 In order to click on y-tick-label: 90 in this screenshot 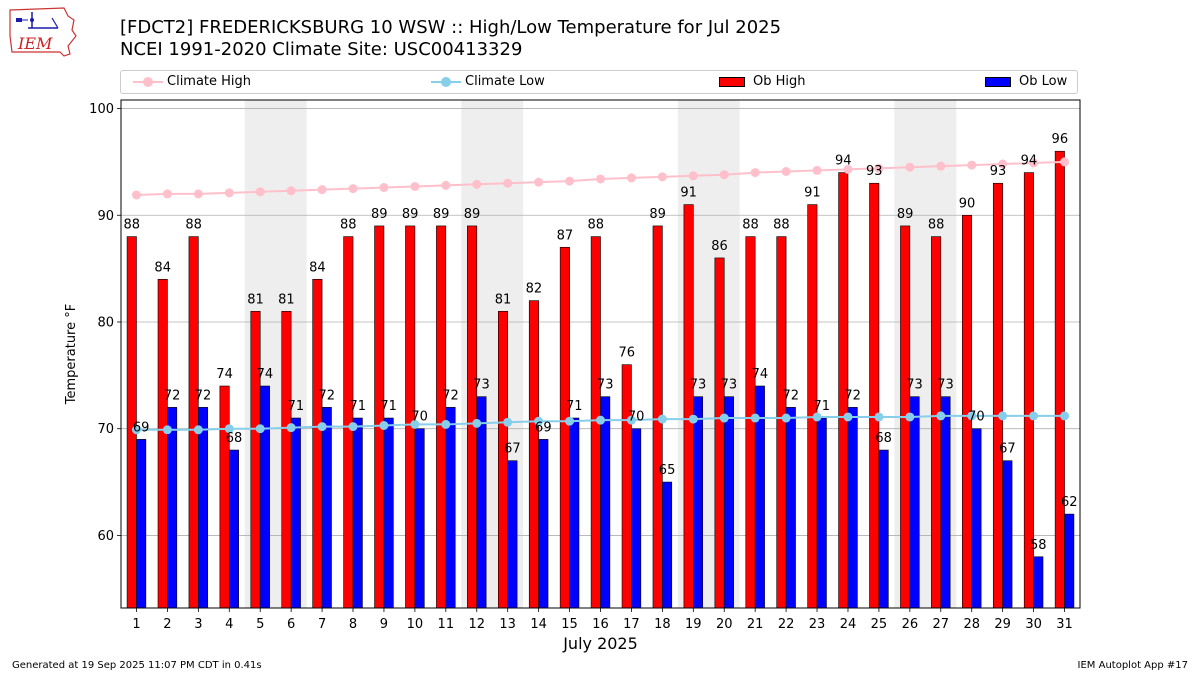, I will do `click(105, 216)`.